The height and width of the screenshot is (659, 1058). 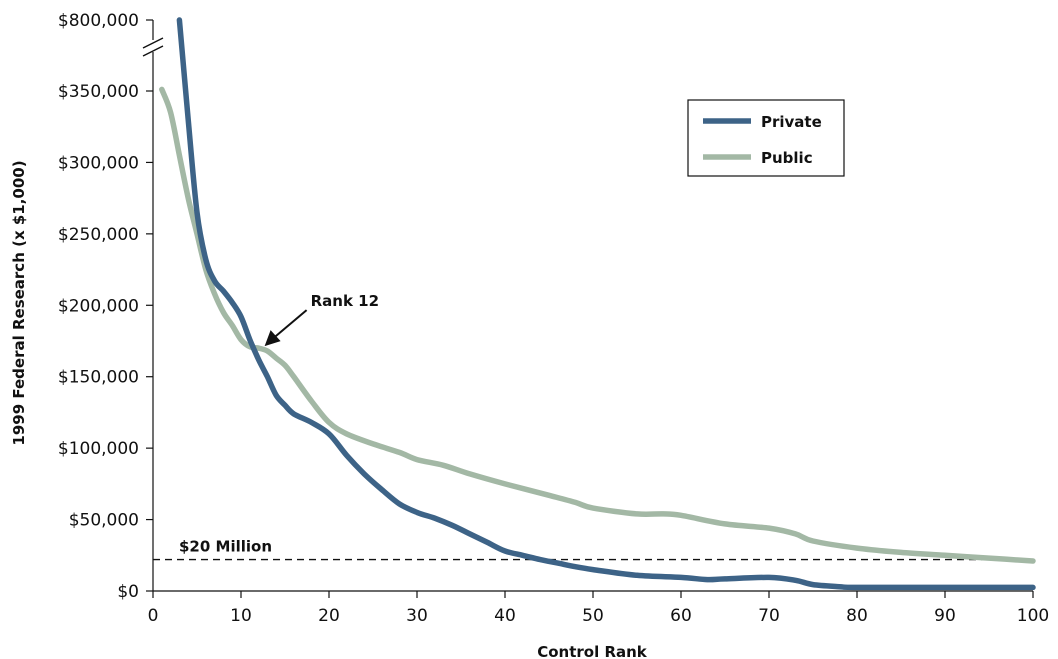 I want to click on legend-box, so click(x=766, y=138).